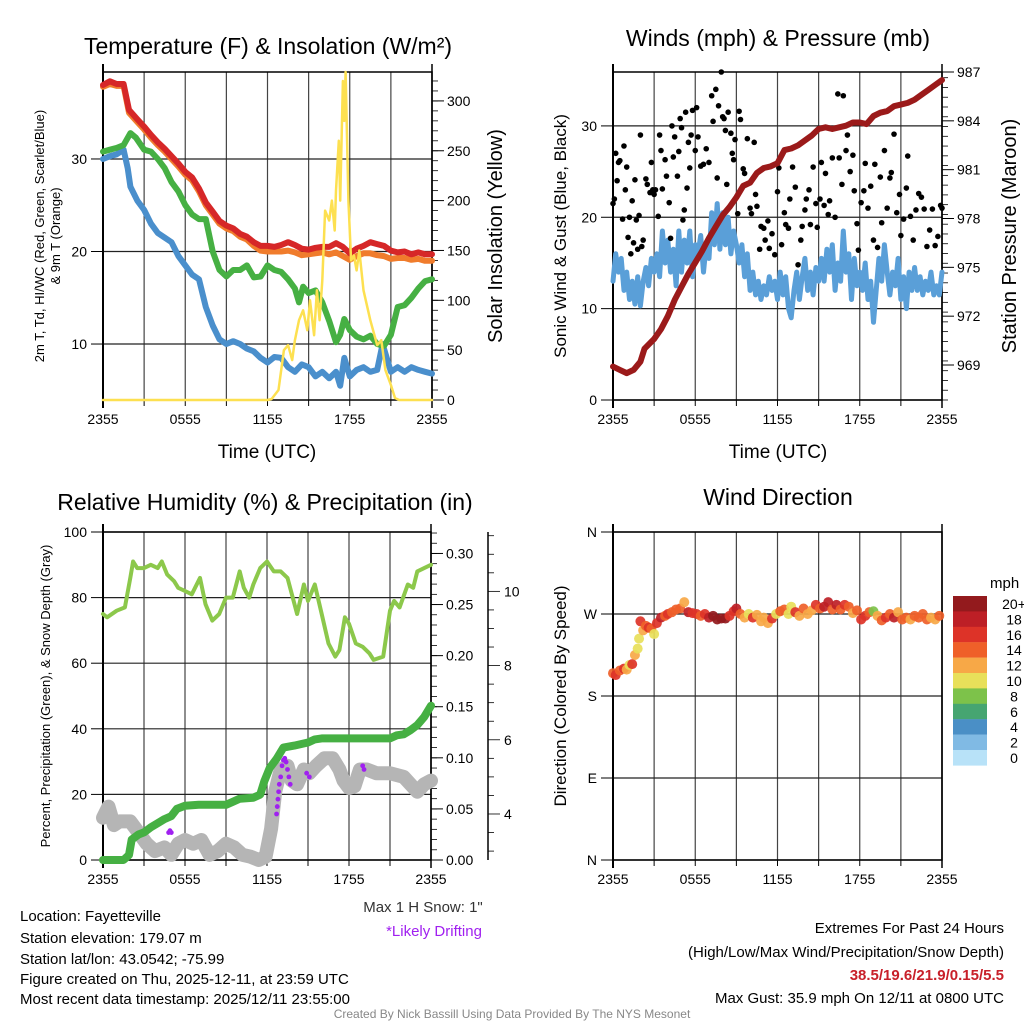 The width and height of the screenshot is (1024, 1024). What do you see at coordinates (969, 121) in the screenshot?
I see `right-tick-label: 984` at bounding box center [969, 121].